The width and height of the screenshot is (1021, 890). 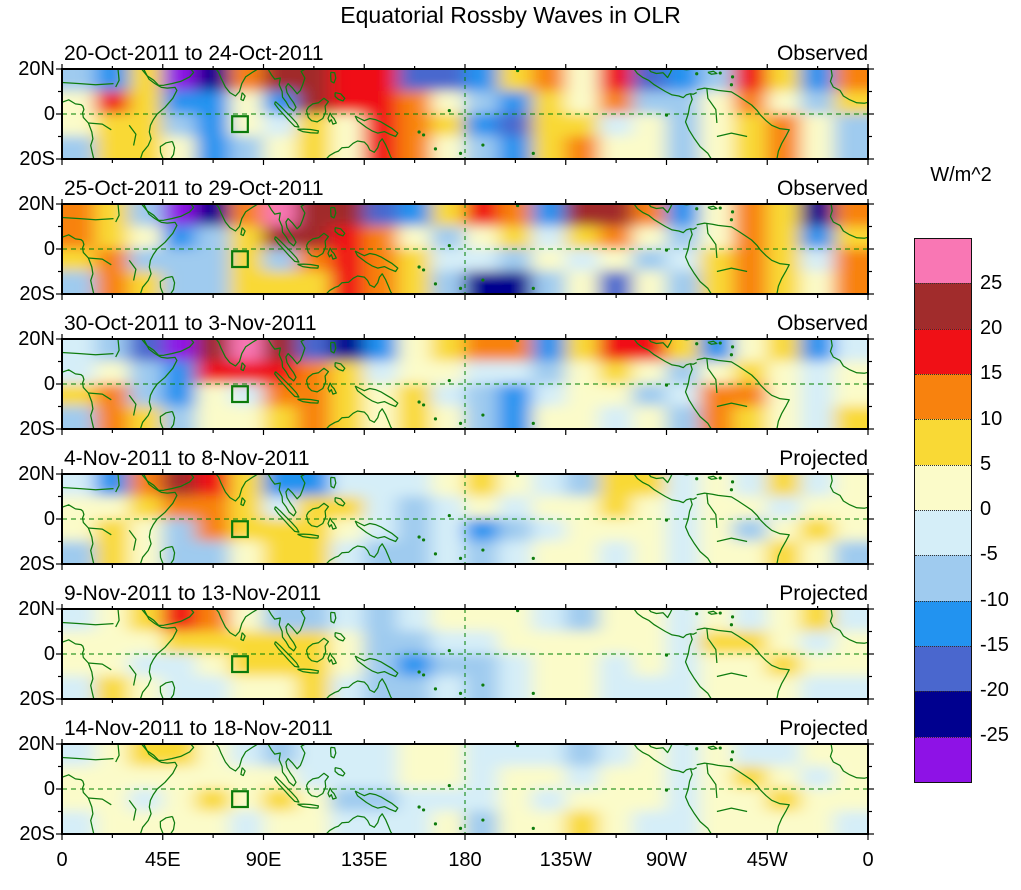 What do you see at coordinates (465, 54) in the screenshot?
I see `panel-header: 20-Oct-2011 to 24-Oct-2011 Observed` at bounding box center [465, 54].